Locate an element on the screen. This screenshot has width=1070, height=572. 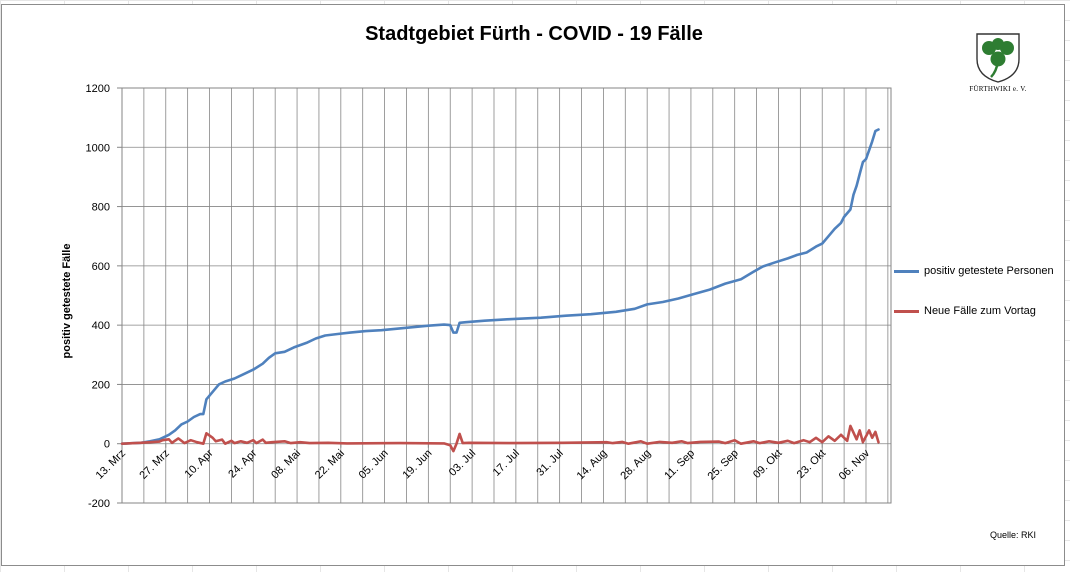
x-tick-label: 08. Mai is located at coordinates (286, 464).